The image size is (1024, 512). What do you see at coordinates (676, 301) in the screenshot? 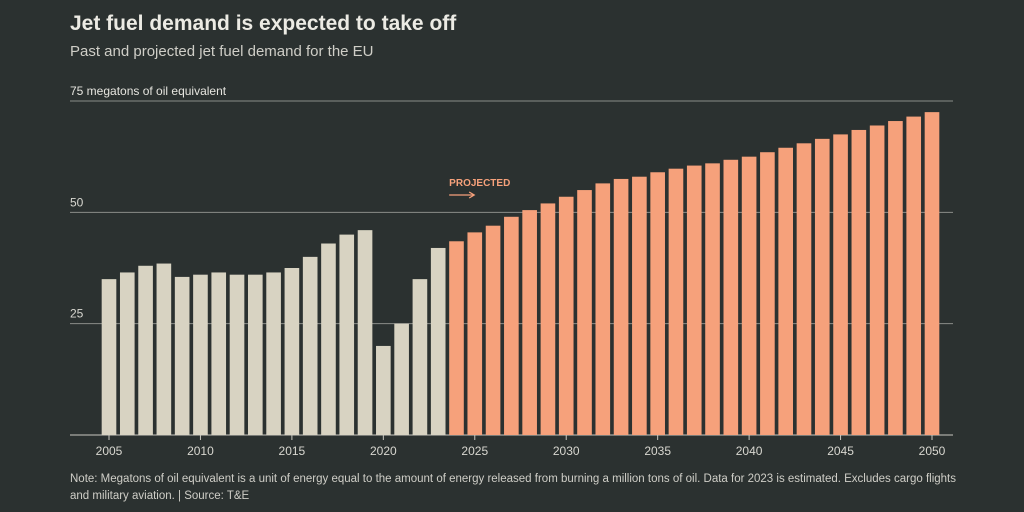
I see `bar-2036` at bounding box center [676, 301].